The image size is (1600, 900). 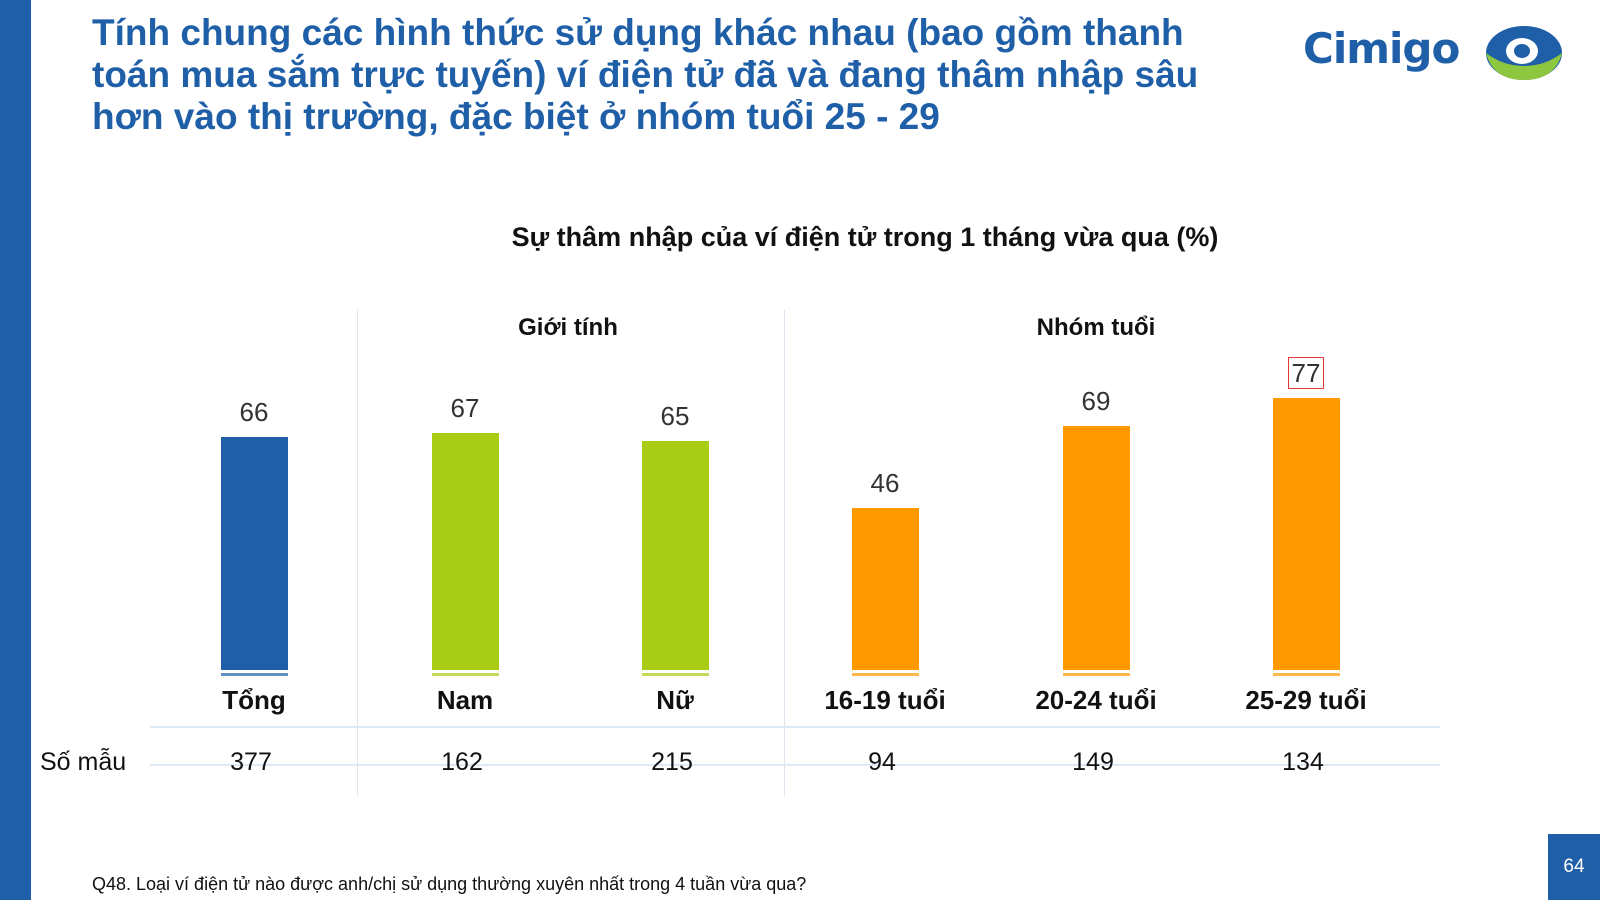 I want to click on logo-text: Cimigo, so click(x=1381, y=48).